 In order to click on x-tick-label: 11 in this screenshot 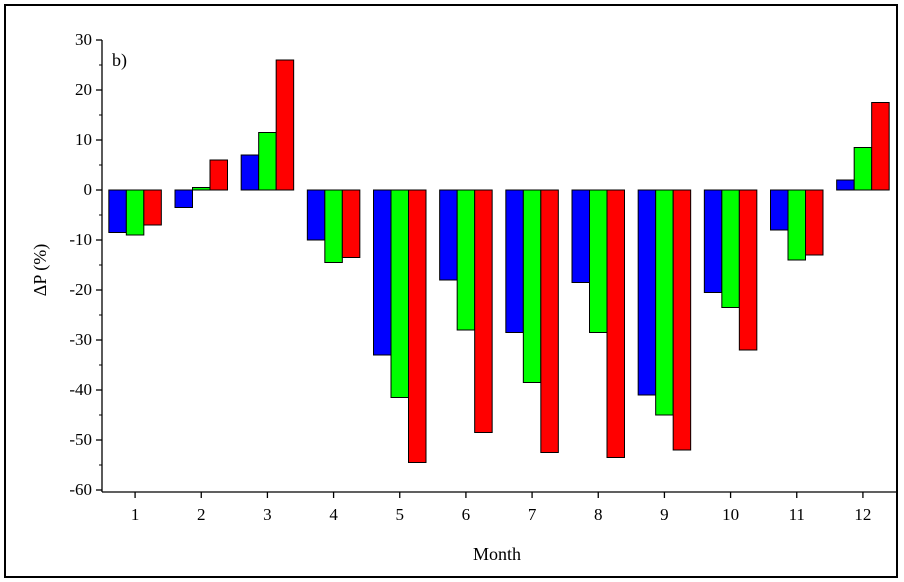, I will do `click(797, 514)`.